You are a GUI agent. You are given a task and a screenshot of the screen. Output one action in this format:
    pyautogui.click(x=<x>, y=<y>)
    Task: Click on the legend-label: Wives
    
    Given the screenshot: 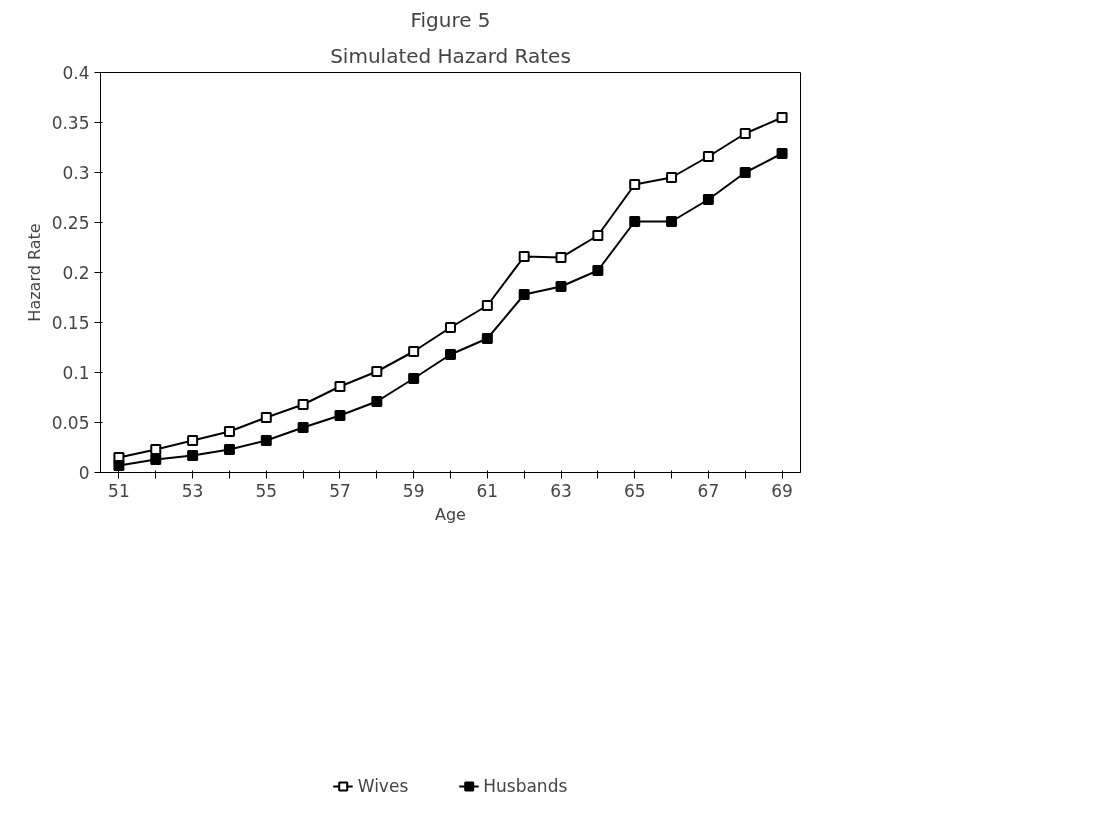 What is the action you would take?
    pyautogui.click(x=383, y=786)
    